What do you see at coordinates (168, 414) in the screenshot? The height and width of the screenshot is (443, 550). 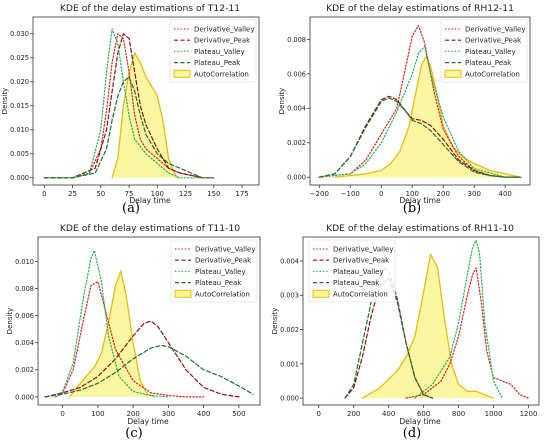 I see `x-tick-label: 300` at bounding box center [168, 414].